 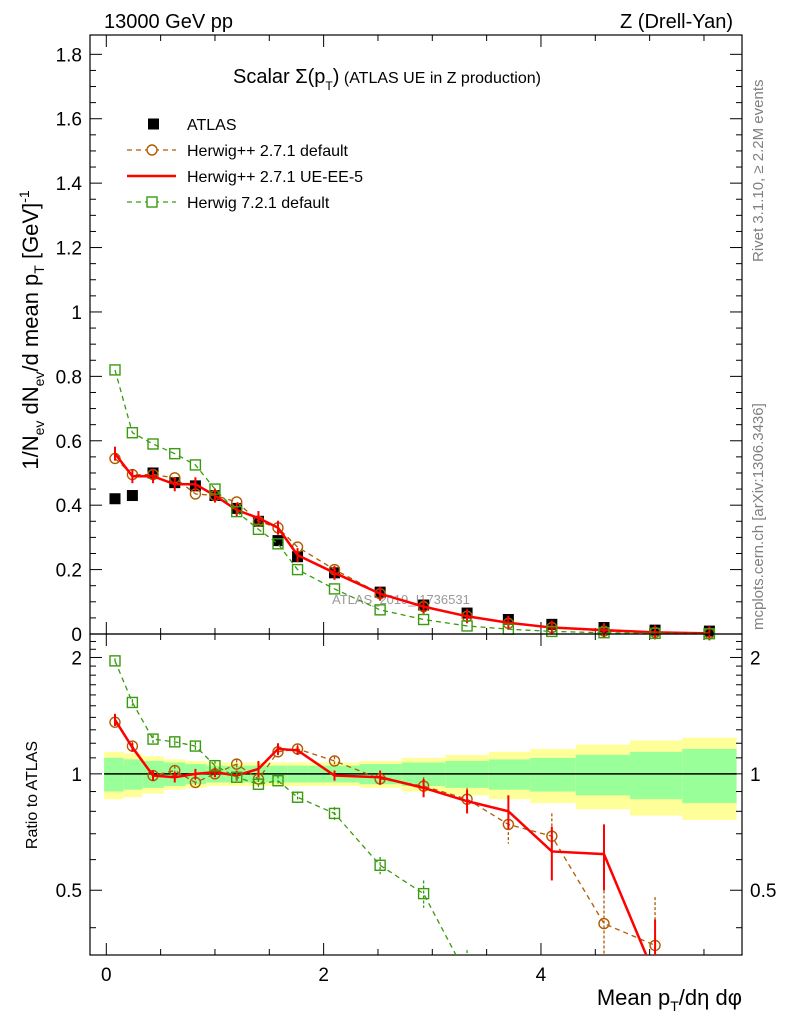 I want to click on x-tick-label: 4, so click(x=541, y=975).